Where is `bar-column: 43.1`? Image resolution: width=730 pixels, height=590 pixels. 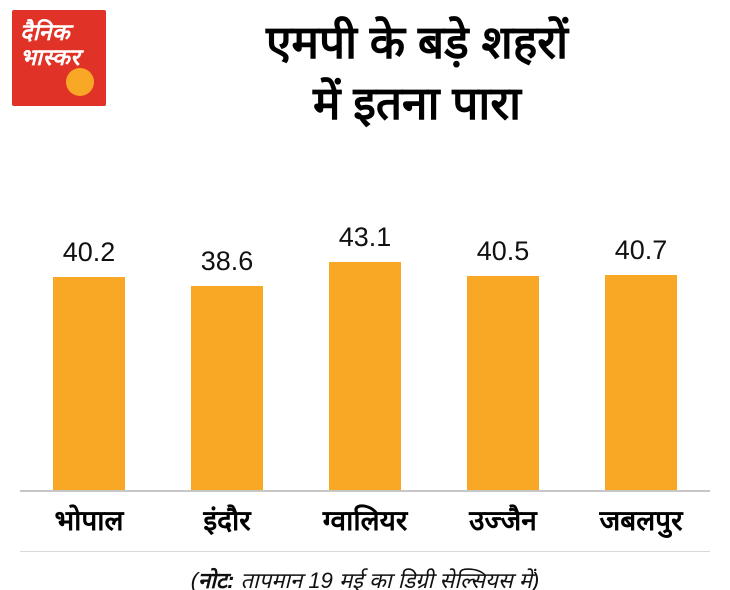
bar-column: 43.1 is located at coordinates (365, 356).